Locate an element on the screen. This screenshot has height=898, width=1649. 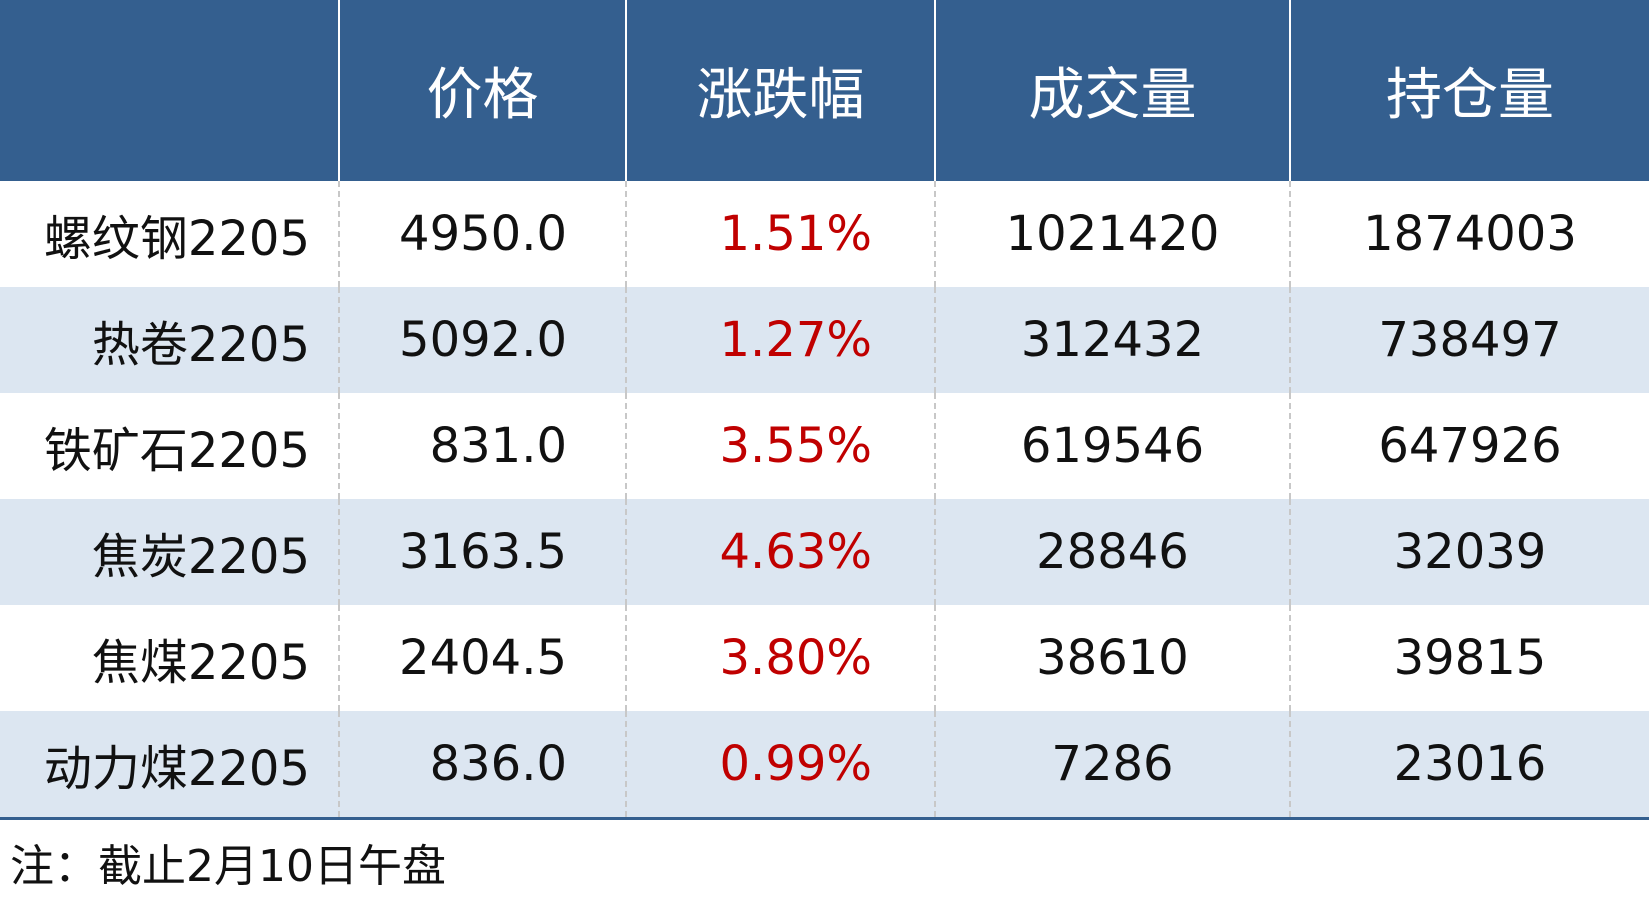
table-cell: 836.0 is located at coordinates (483, 764).